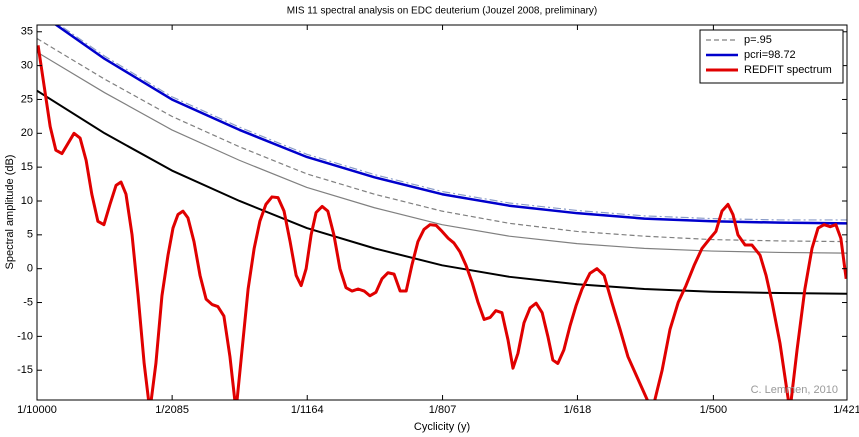  What do you see at coordinates (27, 99) in the screenshot?
I see `y-tick-label: 25` at bounding box center [27, 99].